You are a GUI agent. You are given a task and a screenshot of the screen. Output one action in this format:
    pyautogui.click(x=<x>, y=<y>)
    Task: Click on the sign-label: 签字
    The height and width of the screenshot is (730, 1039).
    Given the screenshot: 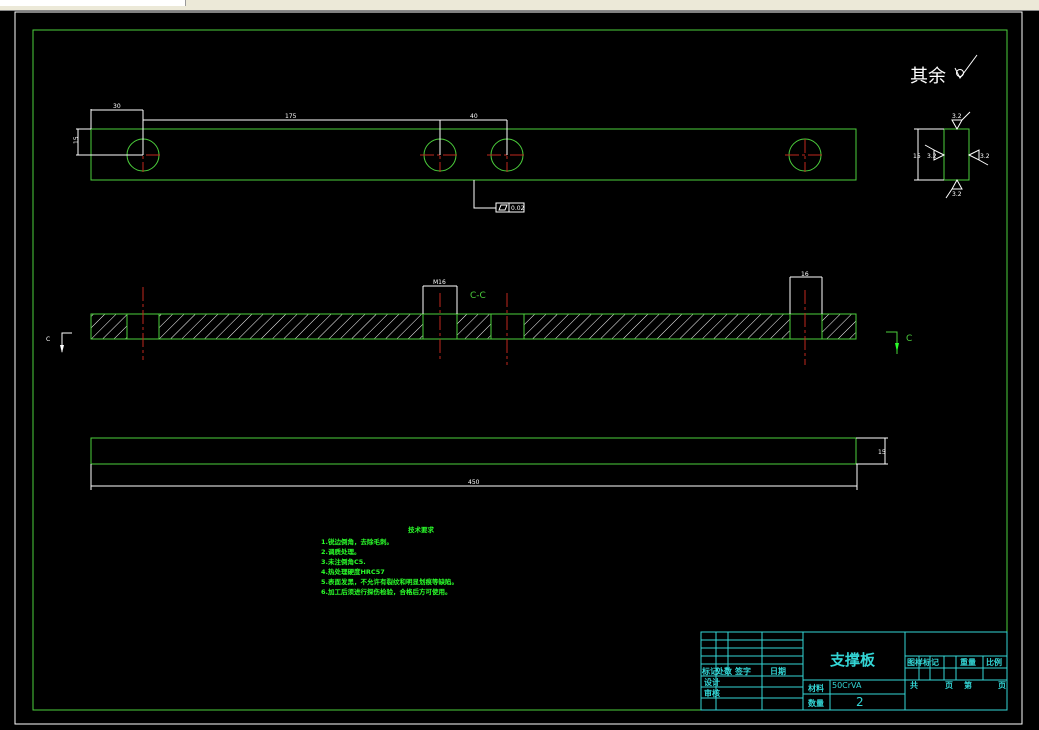 What is the action you would take?
    pyautogui.click(x=742, y=671)
    